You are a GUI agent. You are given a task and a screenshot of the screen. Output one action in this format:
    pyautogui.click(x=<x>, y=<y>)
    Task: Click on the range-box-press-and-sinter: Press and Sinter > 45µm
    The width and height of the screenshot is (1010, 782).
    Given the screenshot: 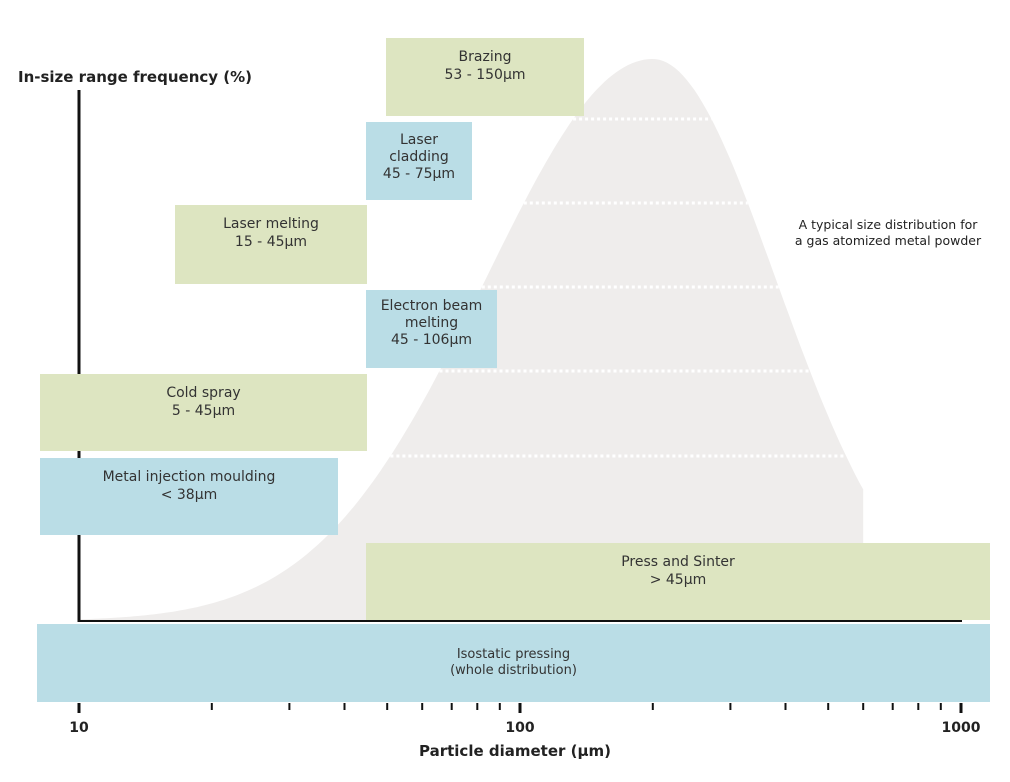 What is the action you would take?
    pyautogui.click(x=678, y=581)
    